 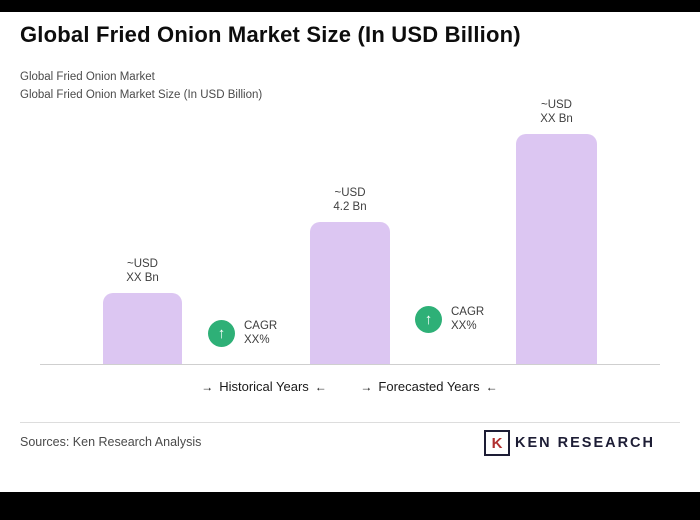 I want to click on bar-group-historical: ~USD XX Bn, so click(x=142, y=229).